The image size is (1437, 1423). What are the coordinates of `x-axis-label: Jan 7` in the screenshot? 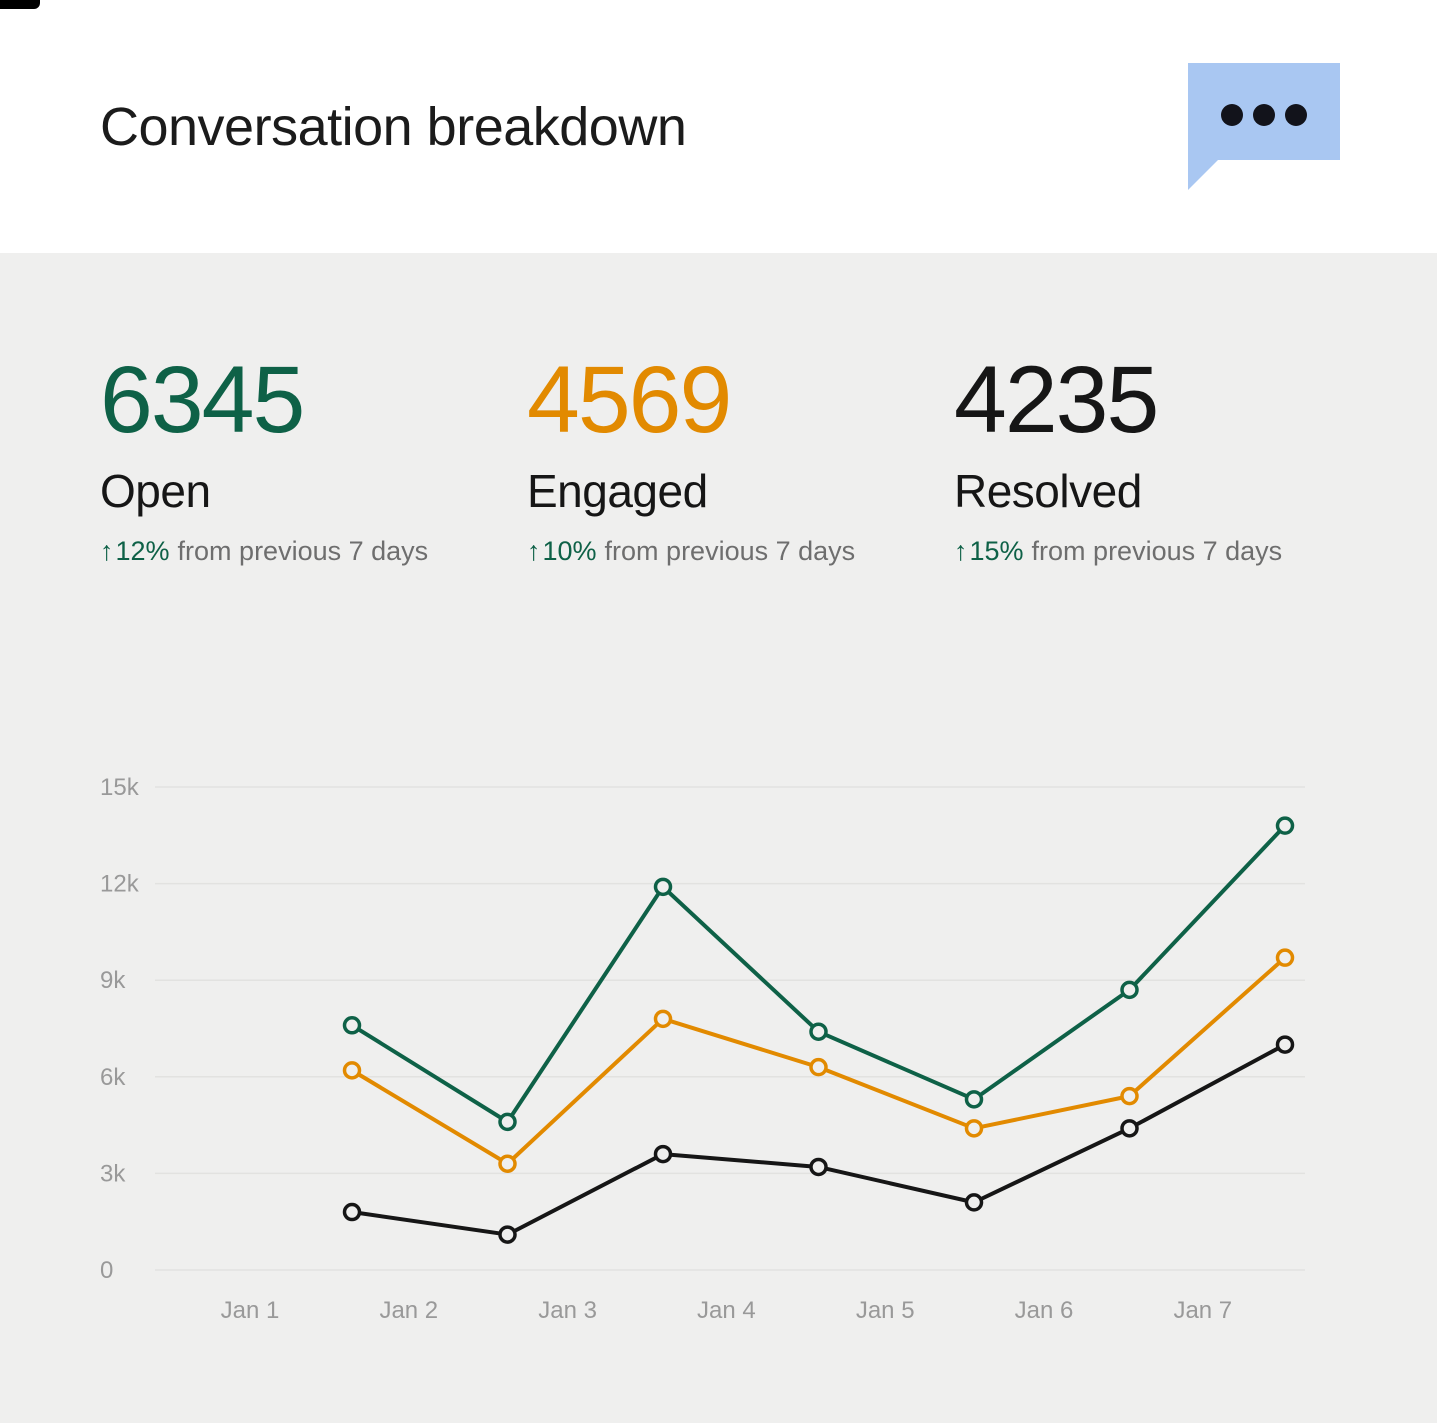 It's located at (1202, 1310).